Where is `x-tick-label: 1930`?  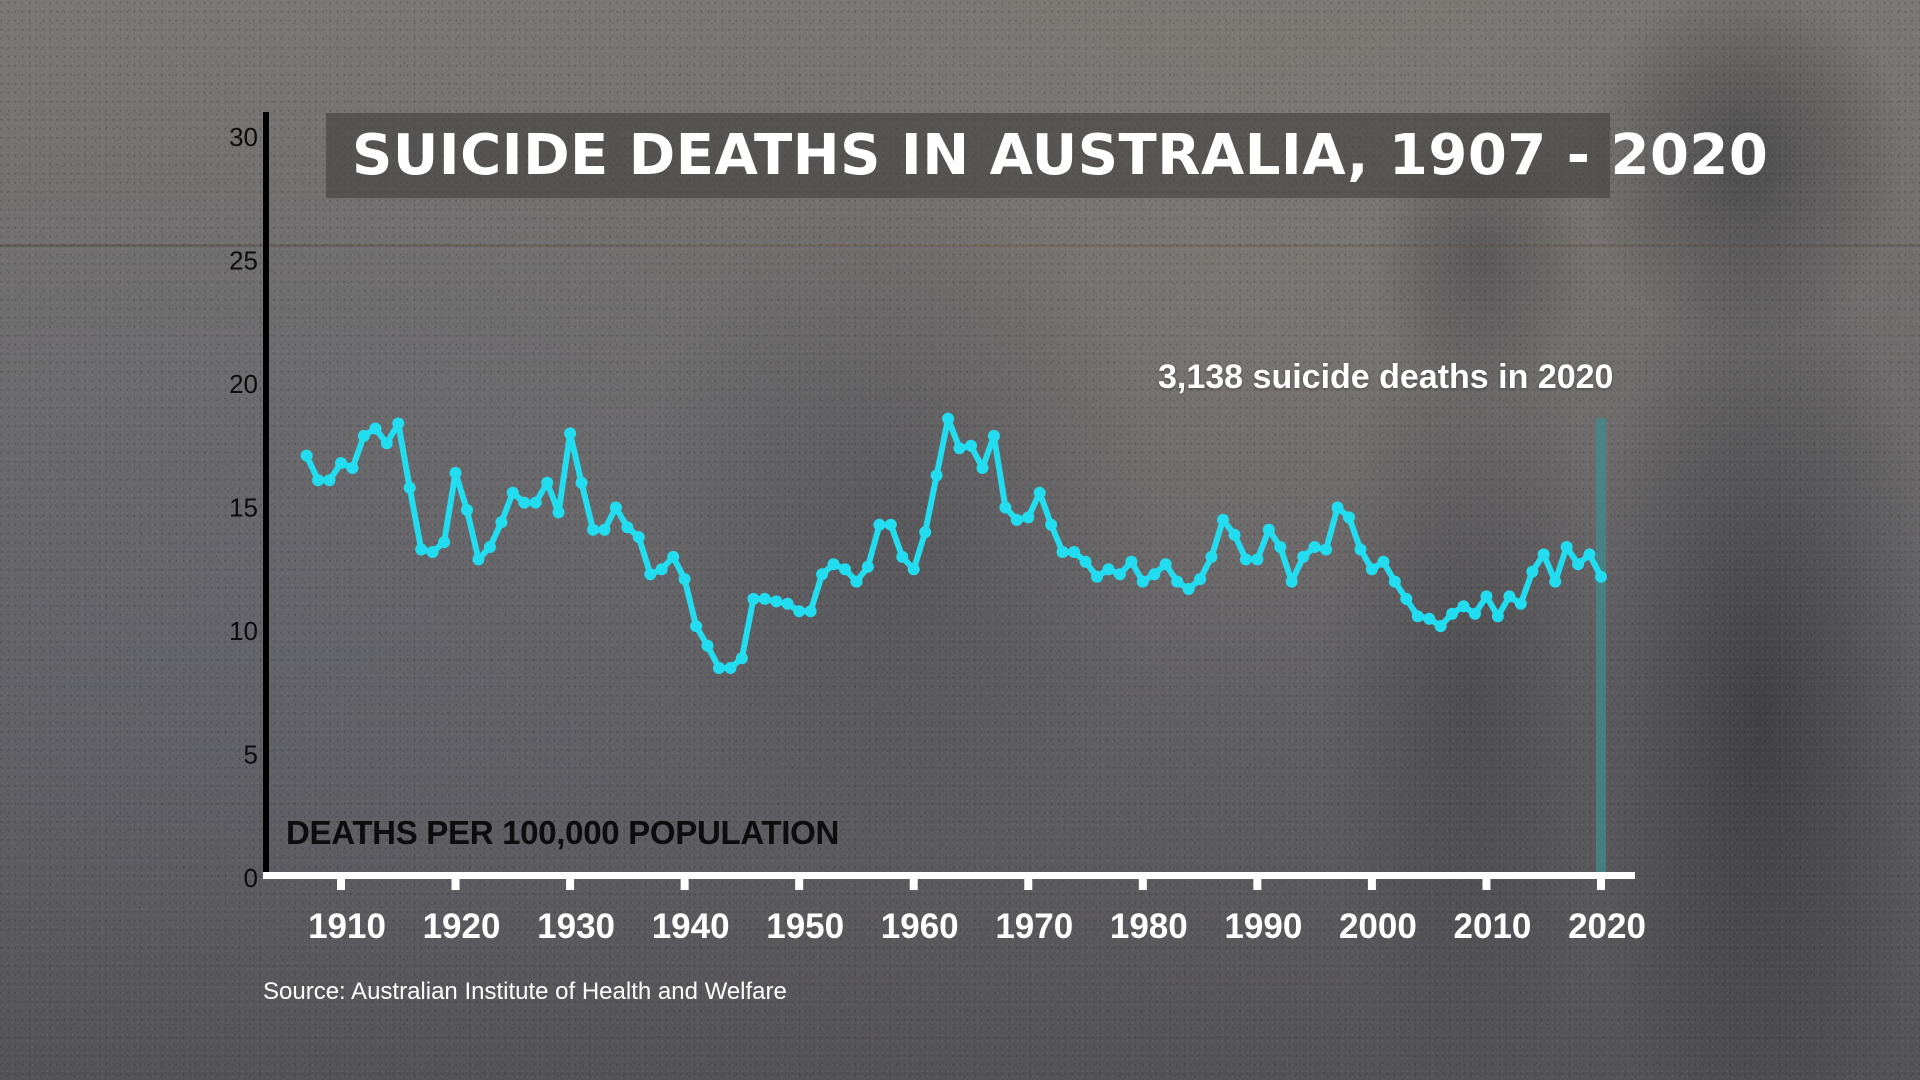
x-tick-label: 1930 is located at coordinates (576, 926).